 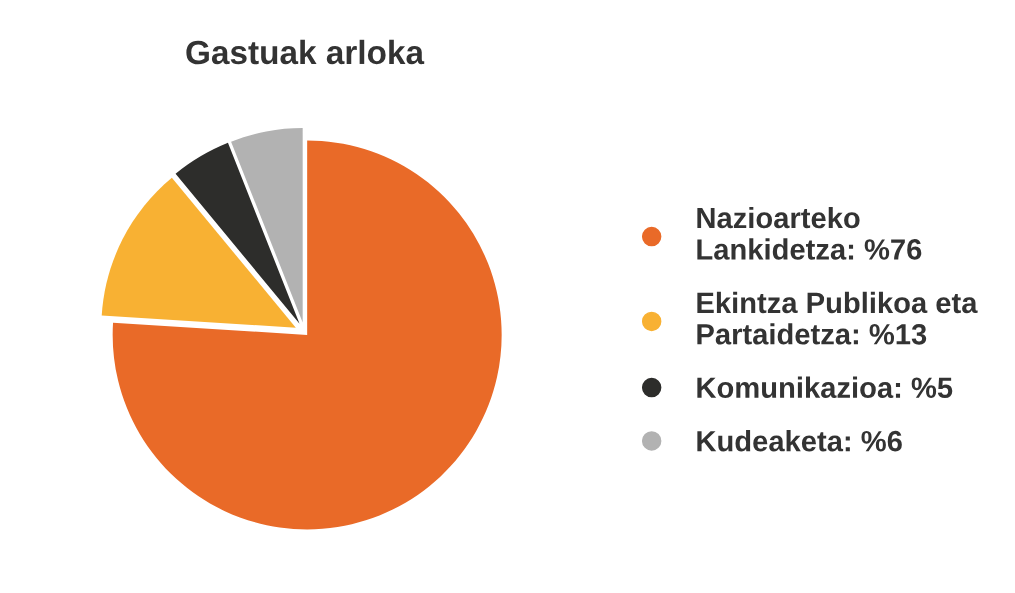 I want to click on legend-label: Nazioarteko Lankidetza: %76, so click(x=809, y=233).